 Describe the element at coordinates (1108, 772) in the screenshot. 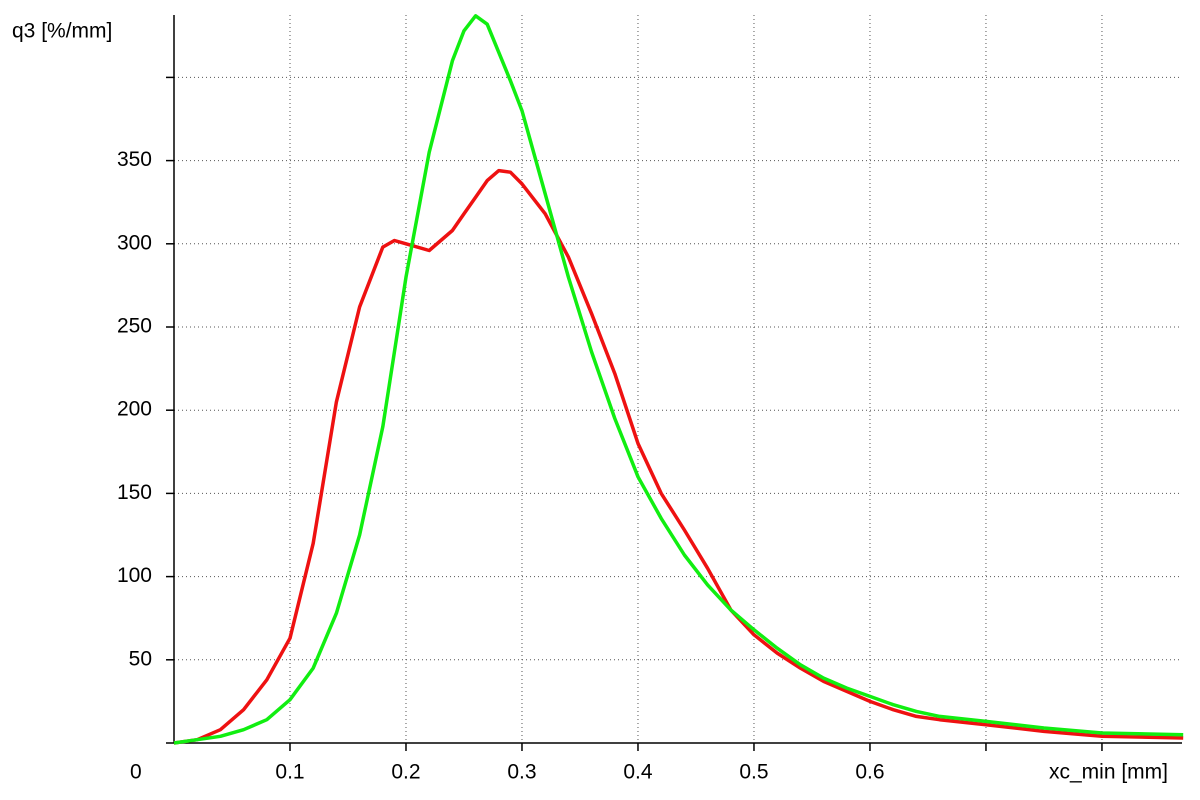

I see `x-axis-label: xc_min [mm]` at that location.